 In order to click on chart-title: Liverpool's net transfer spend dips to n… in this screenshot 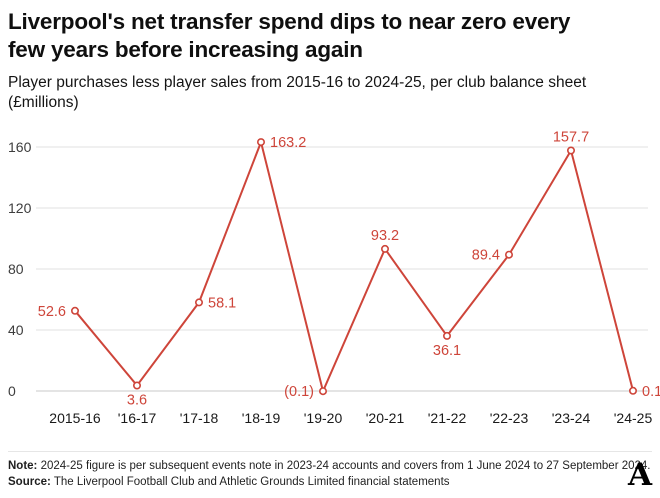, I will do `click(289, 35)`.